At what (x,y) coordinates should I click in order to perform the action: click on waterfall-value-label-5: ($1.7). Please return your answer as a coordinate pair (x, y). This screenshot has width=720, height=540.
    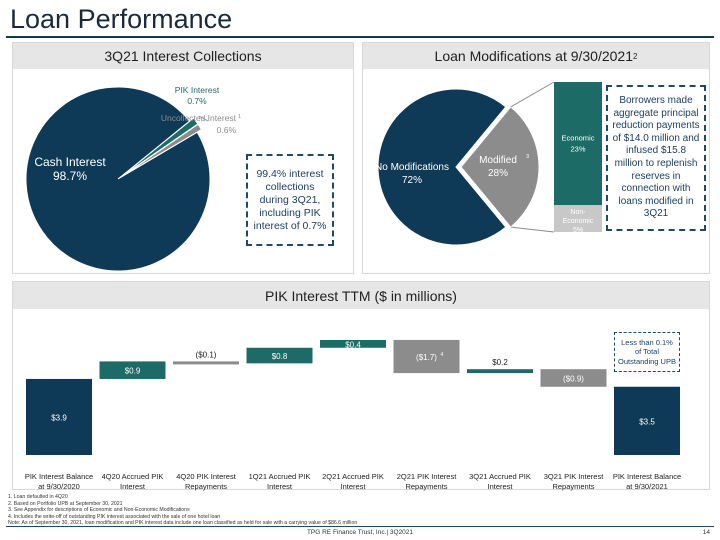
    Looking at the image, I should click on (426, 357).